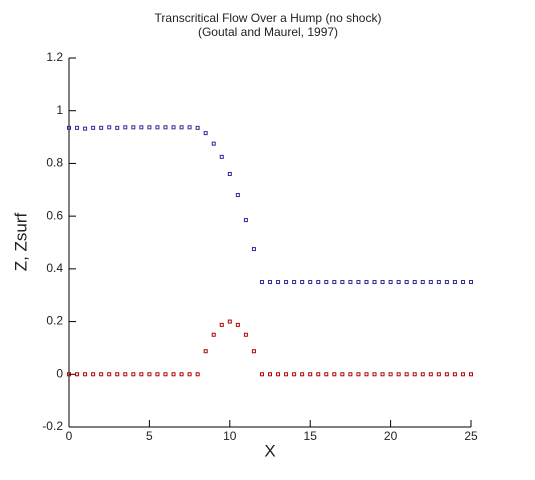  I want to click on y-axis-label: Z, Zsurf, so click(20, 241).